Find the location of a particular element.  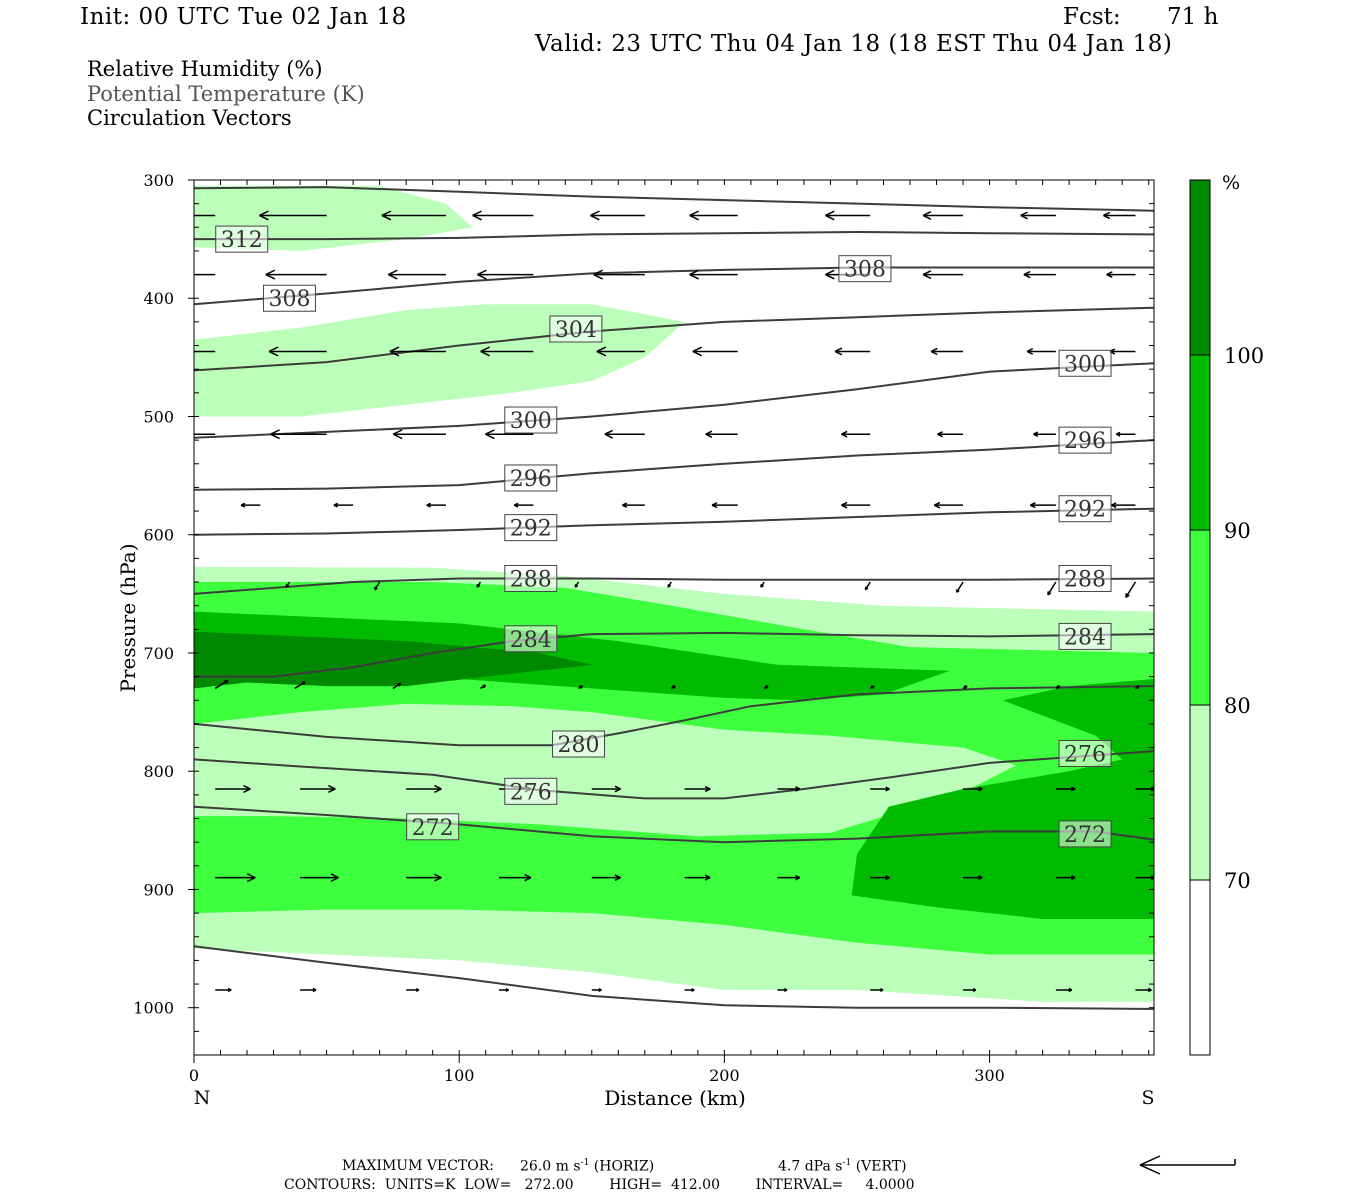

legend-circulation-vectors: Circulation Vectors is located at coordinates (189, 118).